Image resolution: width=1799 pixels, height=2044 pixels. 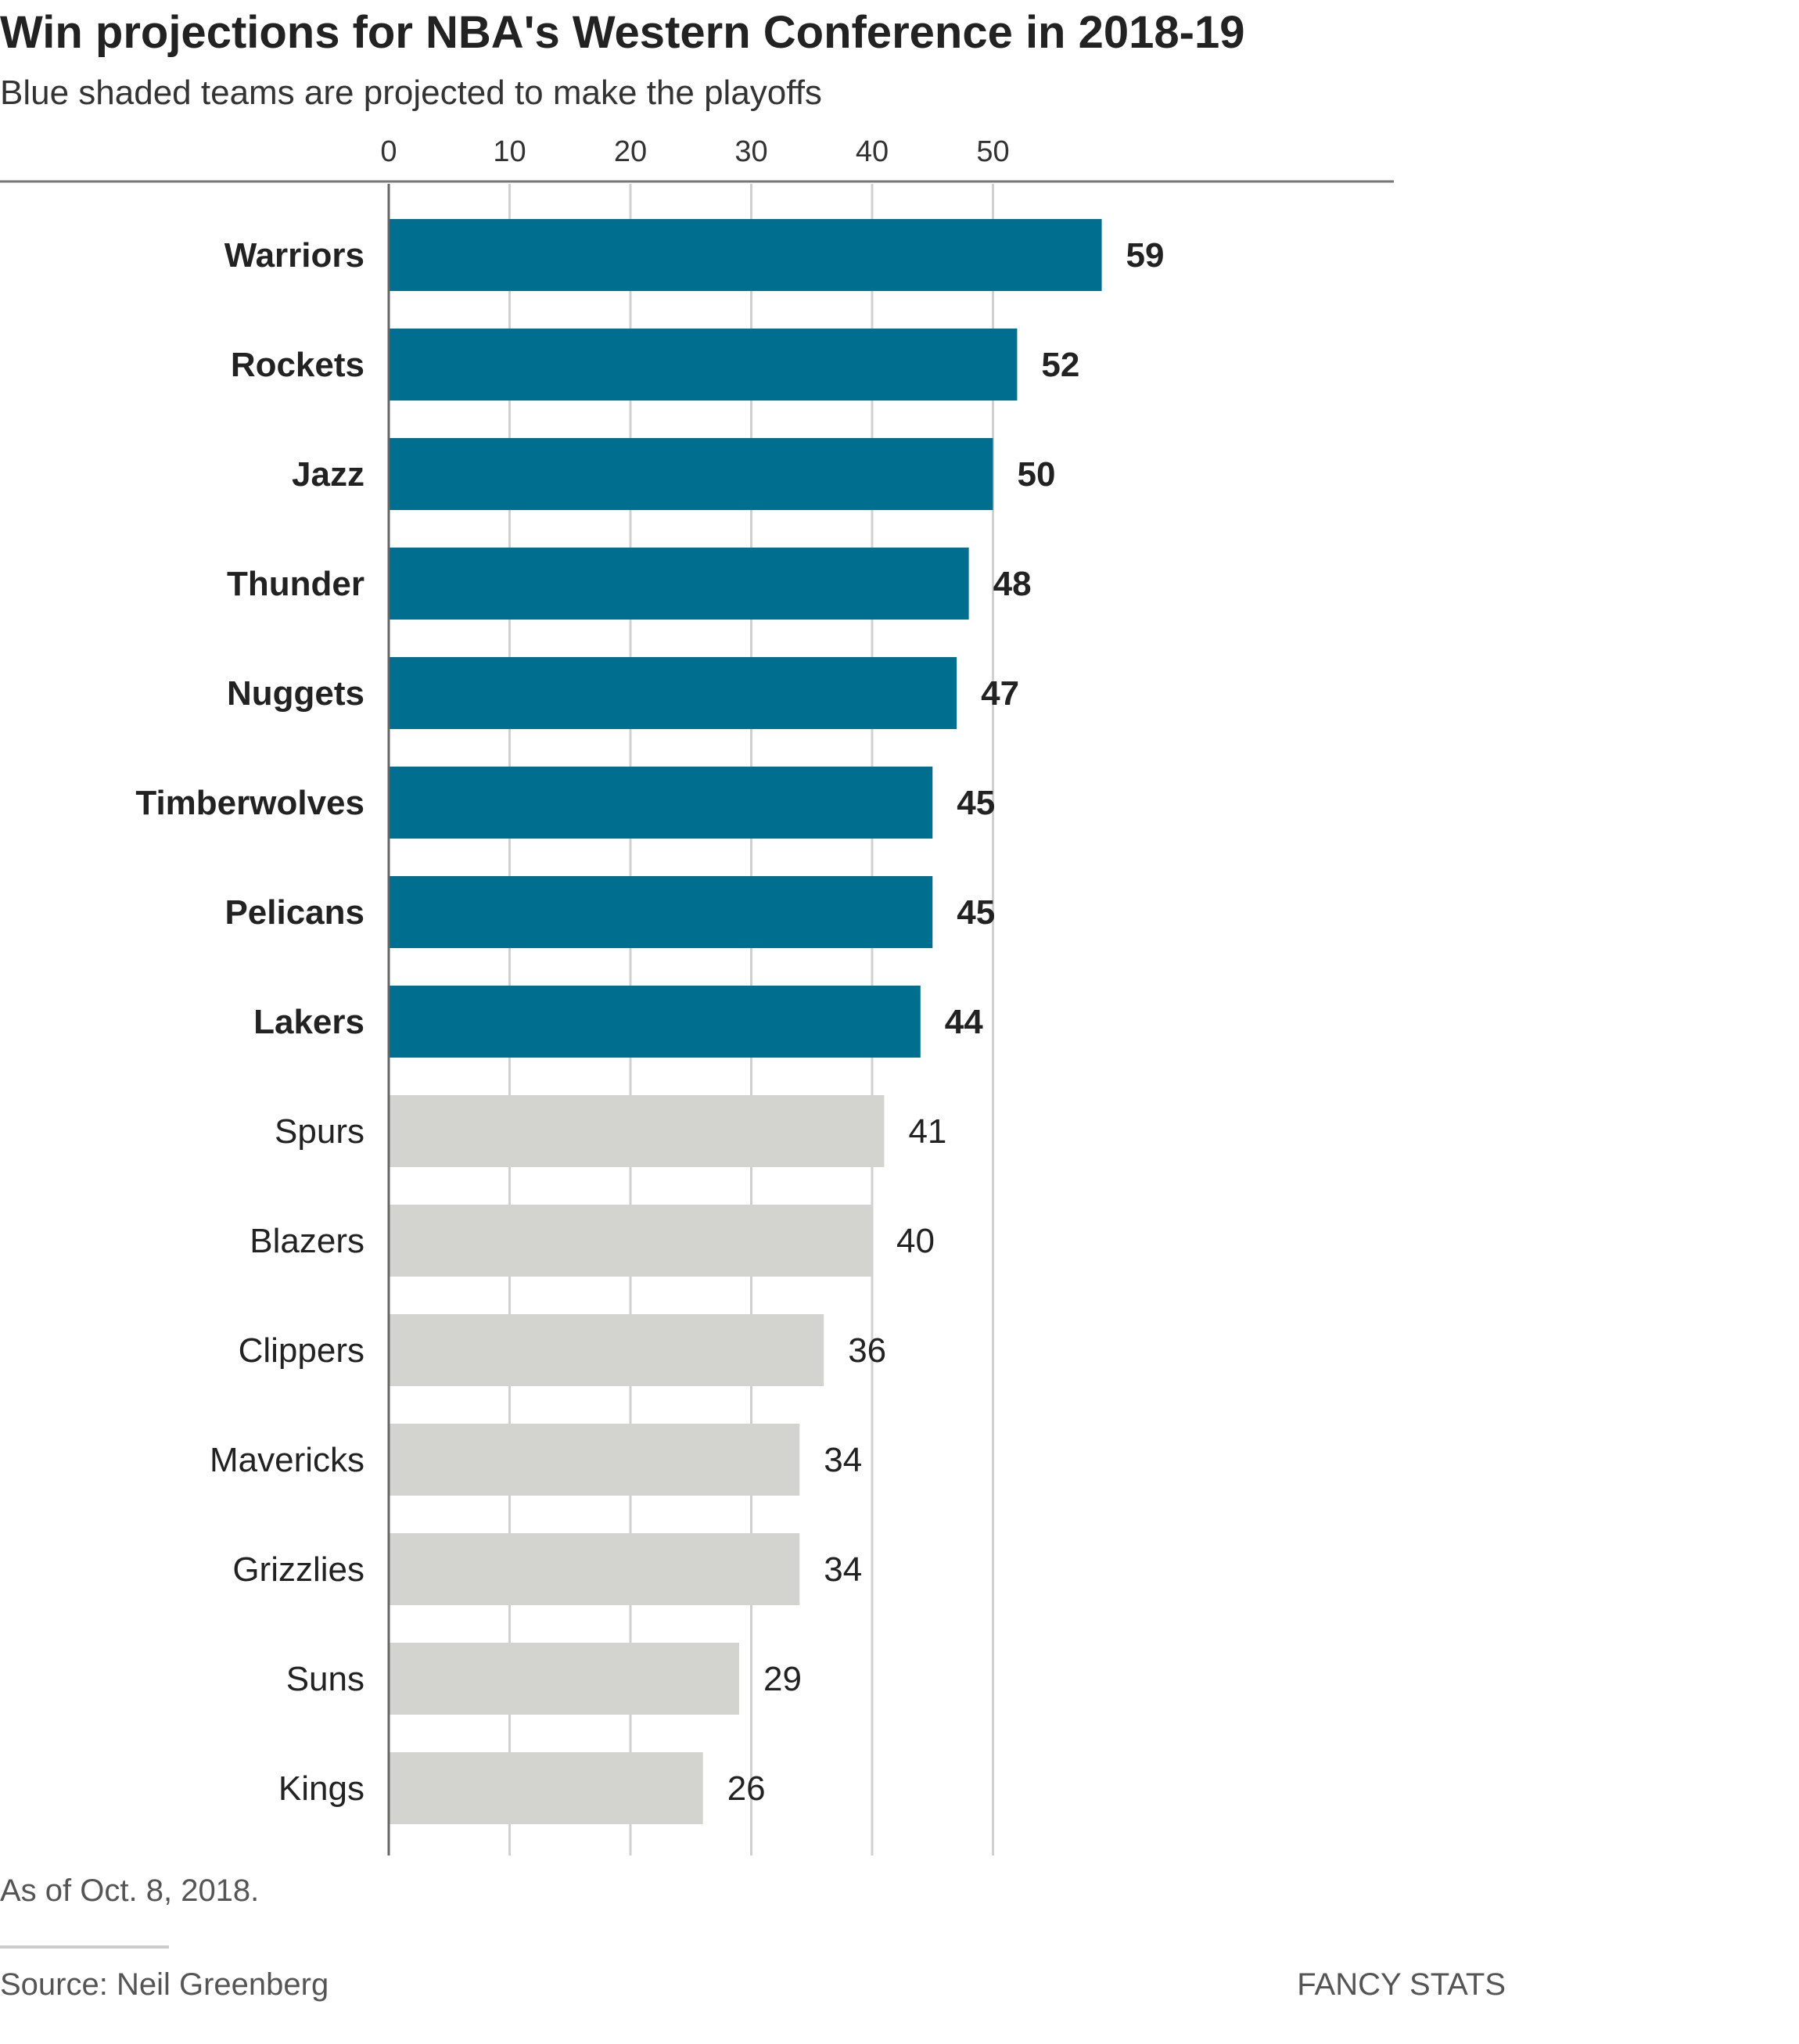 I want to click on category-label: Clippers, so click(x=301, y=1350).